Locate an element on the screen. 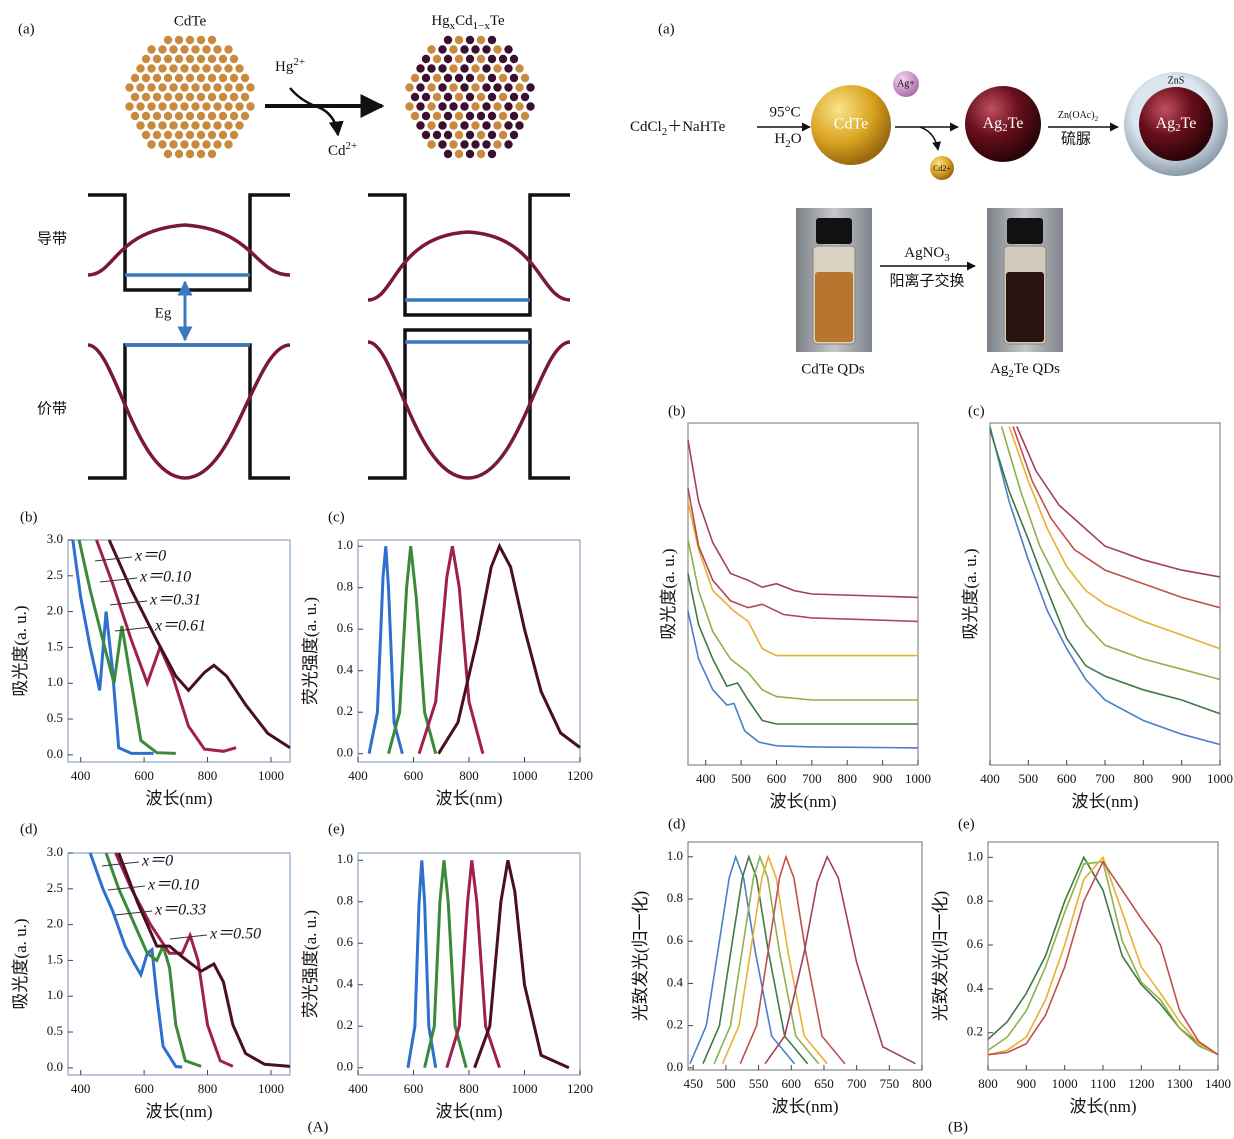 The width and height of the screenshot is (1234, 1139). panel-label: (c) is located at coordinates (976, 411).